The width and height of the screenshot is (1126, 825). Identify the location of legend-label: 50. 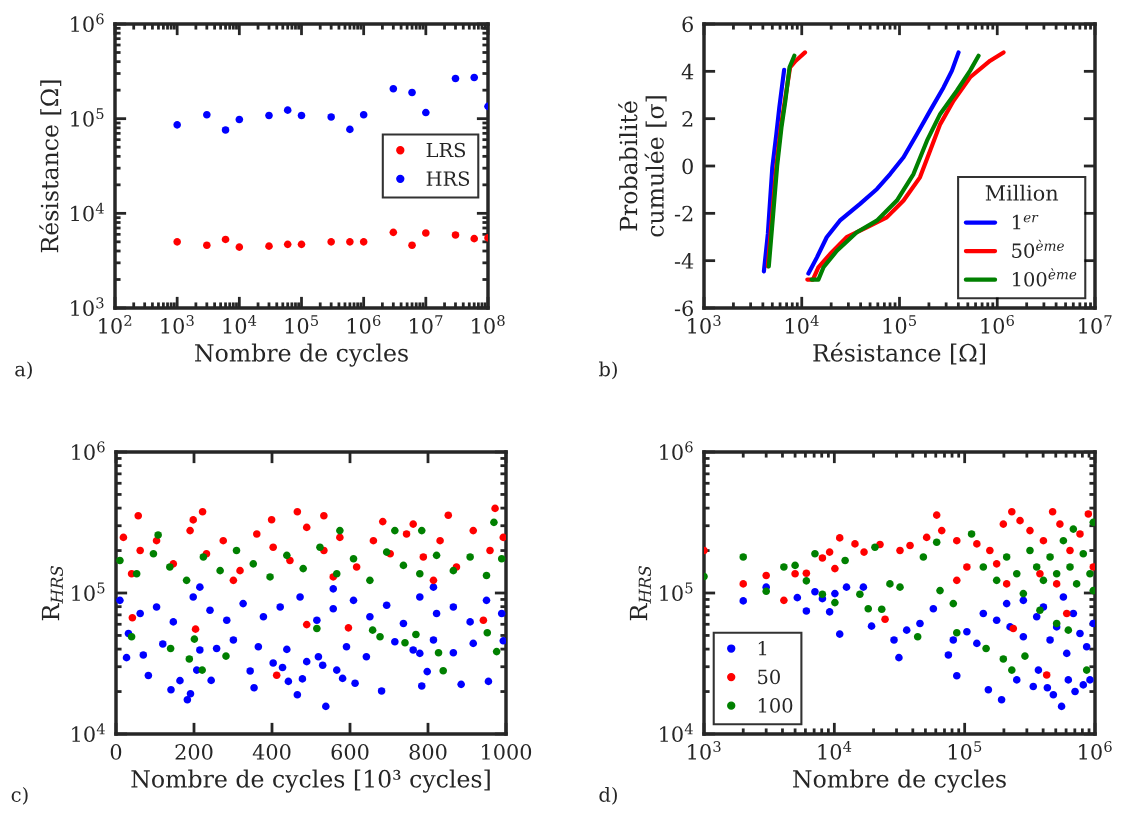
(769, 677).